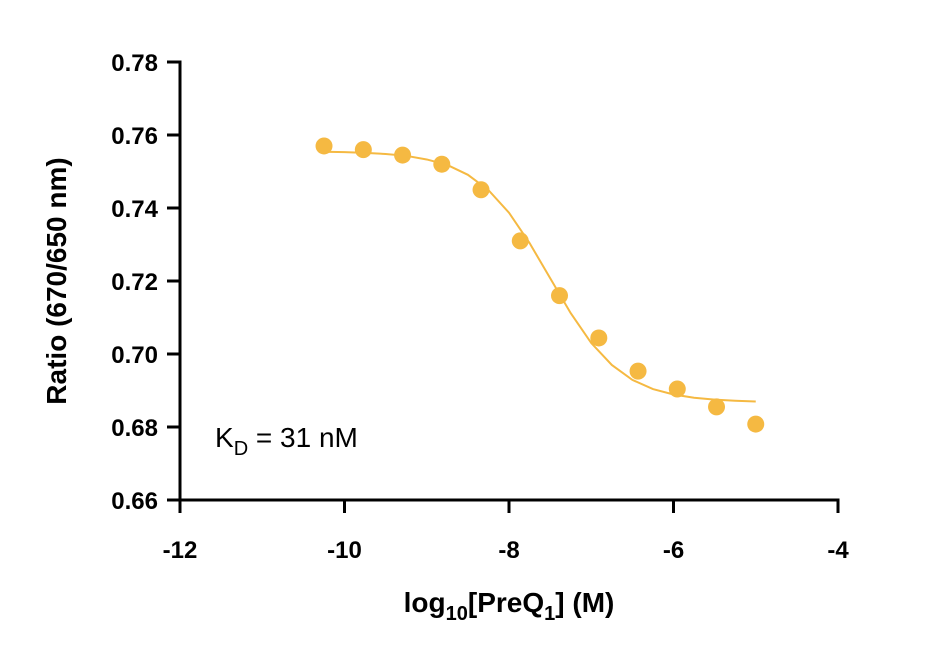  Describe the element at coordinates (838, 550) in the screenshot. I see `x-tick-label: -4` at that location.